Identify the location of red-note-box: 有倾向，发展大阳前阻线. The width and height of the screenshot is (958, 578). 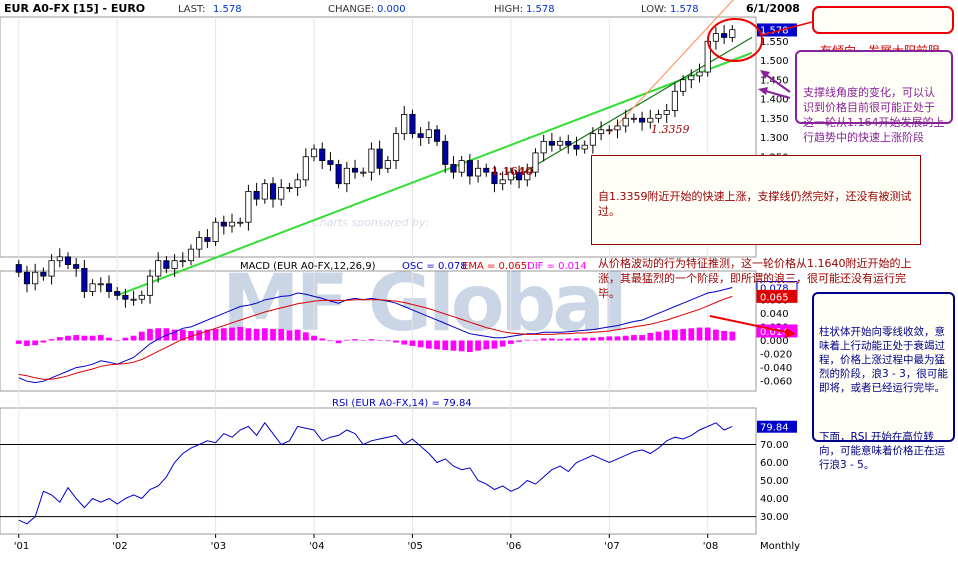
(883, 40).